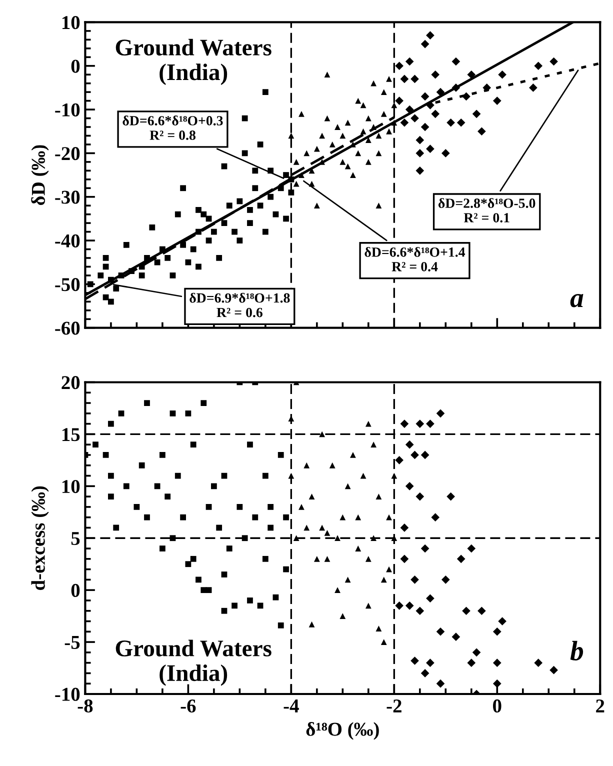  What do you see at coordinates (291, 706) in the screenshot?
I see `x-tick-label: -4` at bounding box center [291, 706].